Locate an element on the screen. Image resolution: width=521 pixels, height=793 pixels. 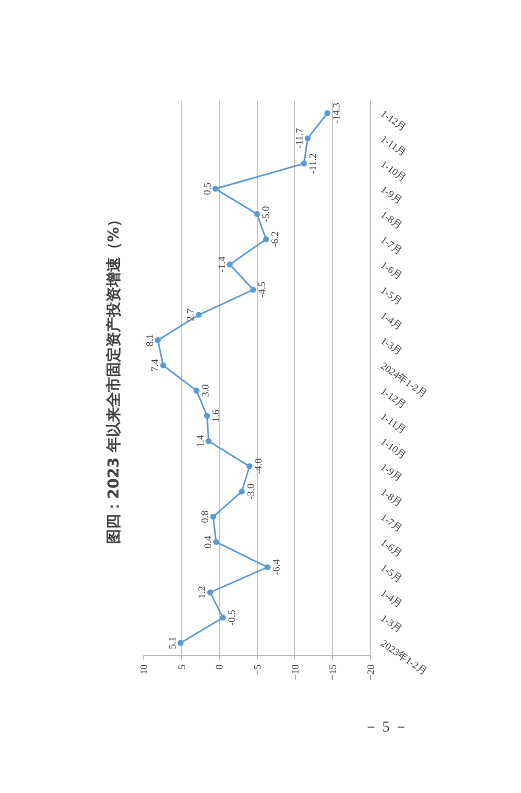
data-label: -4.5 is located at coordinates (262, 290).